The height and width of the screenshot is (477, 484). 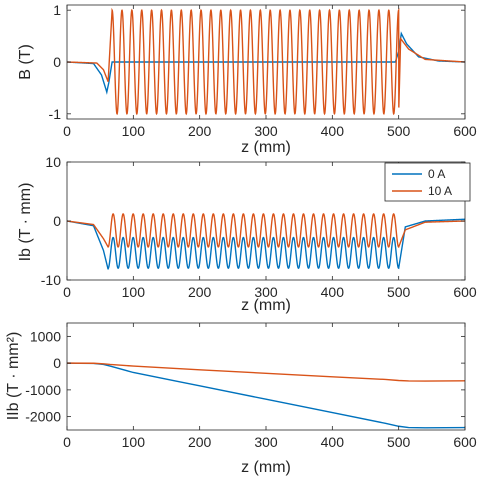 I want to click on x-axis-label-b-field: z (mm), so click(x=266, y=147).